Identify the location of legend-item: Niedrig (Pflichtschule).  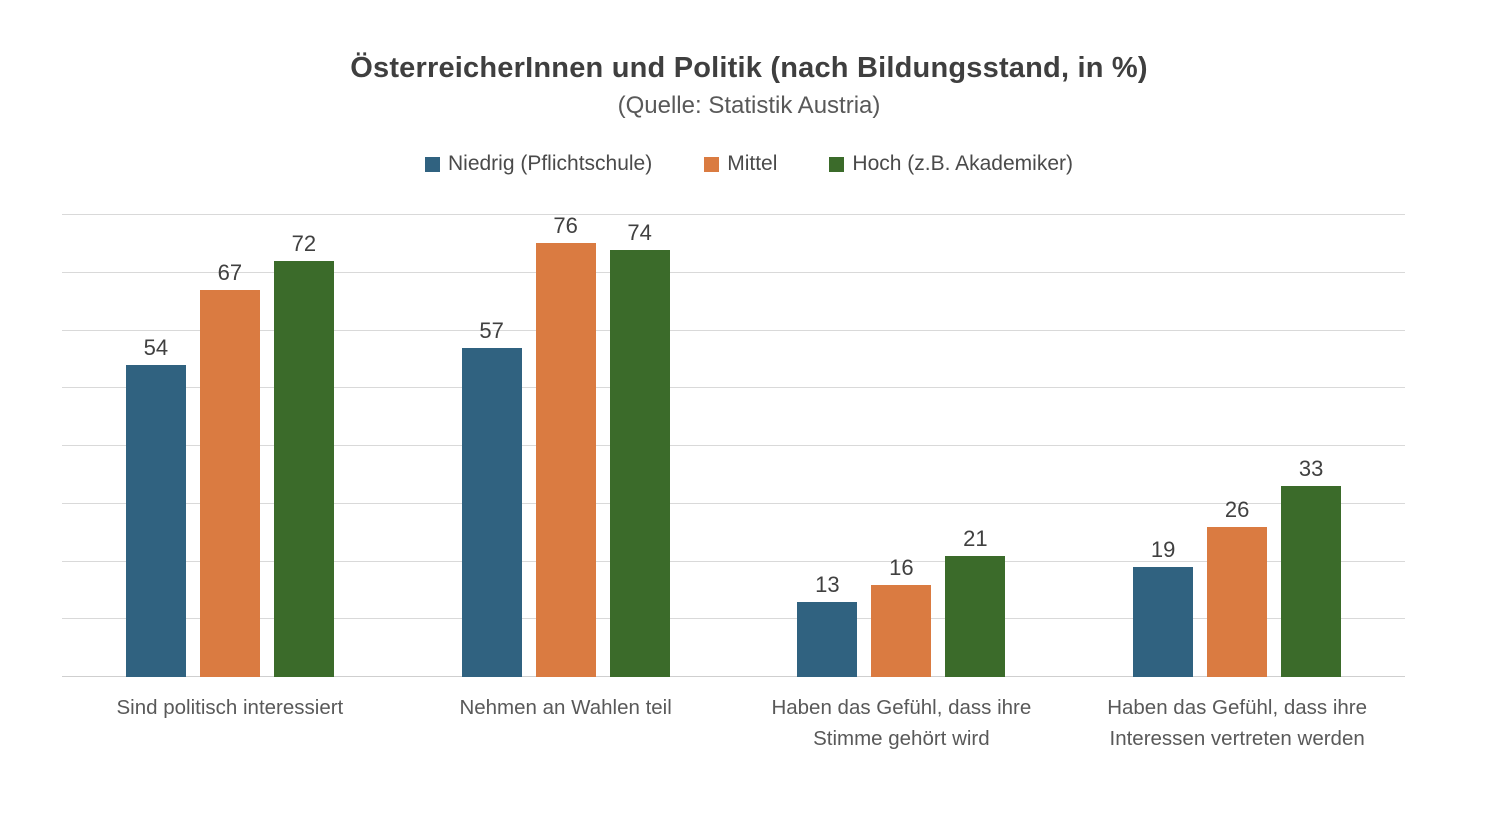
(538, 164).